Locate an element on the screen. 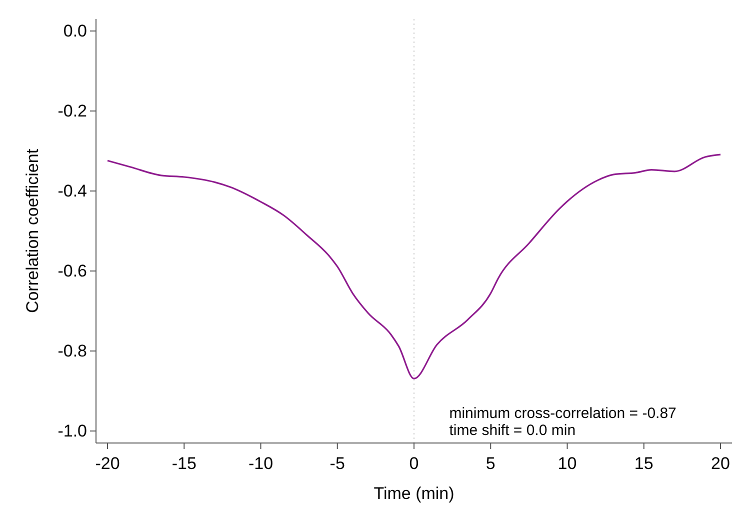 The image size is (750, 519). y-tick-label: -0.8 is located at coordinates (72, 350).